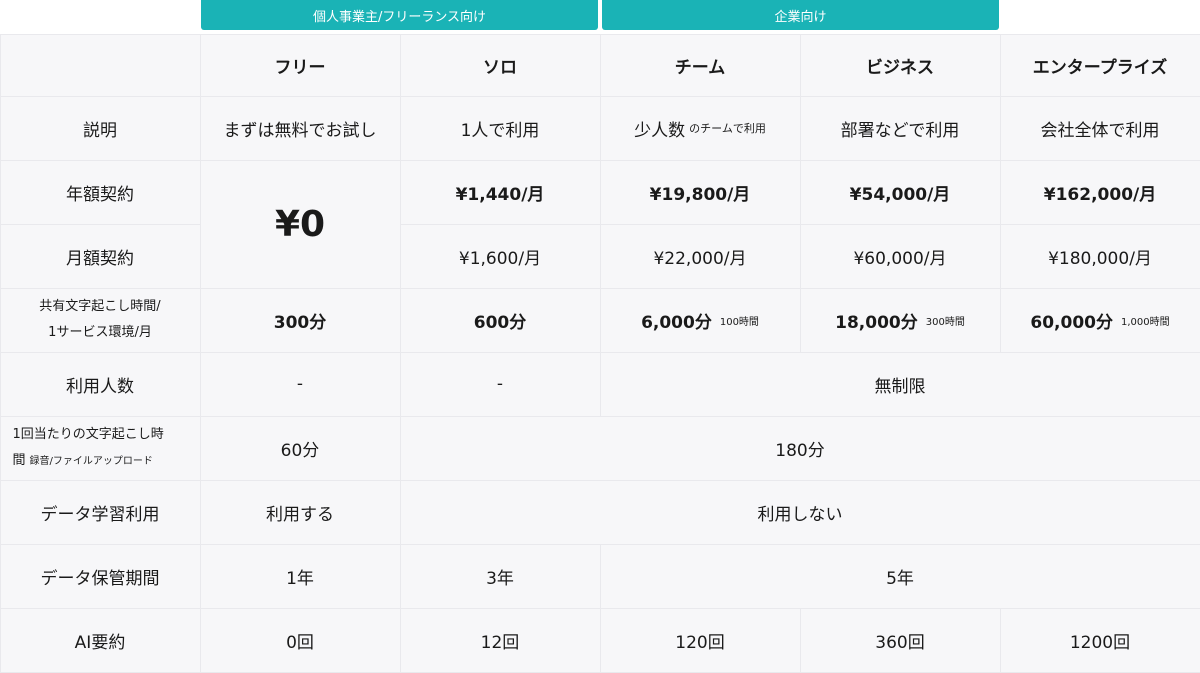 This screenshot has height=673, width=1200. What do you see at coordinates (1100, 256) in the screenshot?
I see `monthly-enterprise: ¥180,000/月` at bounding box center [1100, 256].